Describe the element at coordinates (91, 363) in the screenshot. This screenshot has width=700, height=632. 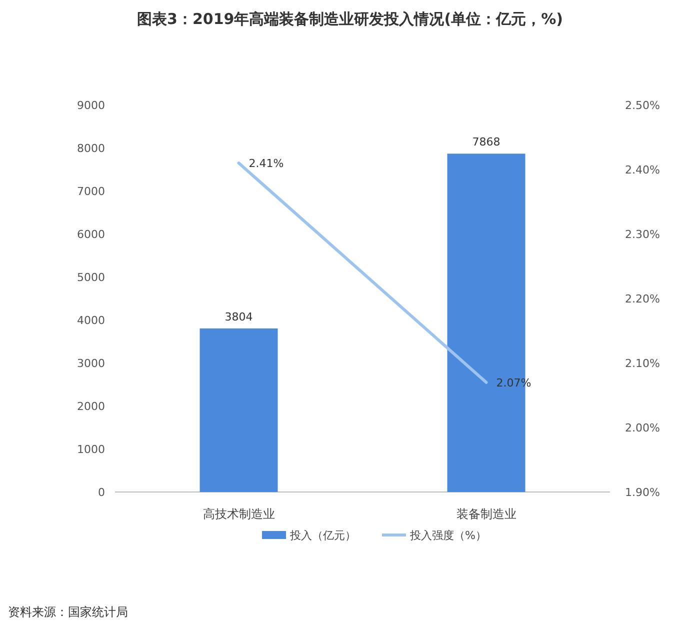
I see `y-tick-label: 3000` at that location.